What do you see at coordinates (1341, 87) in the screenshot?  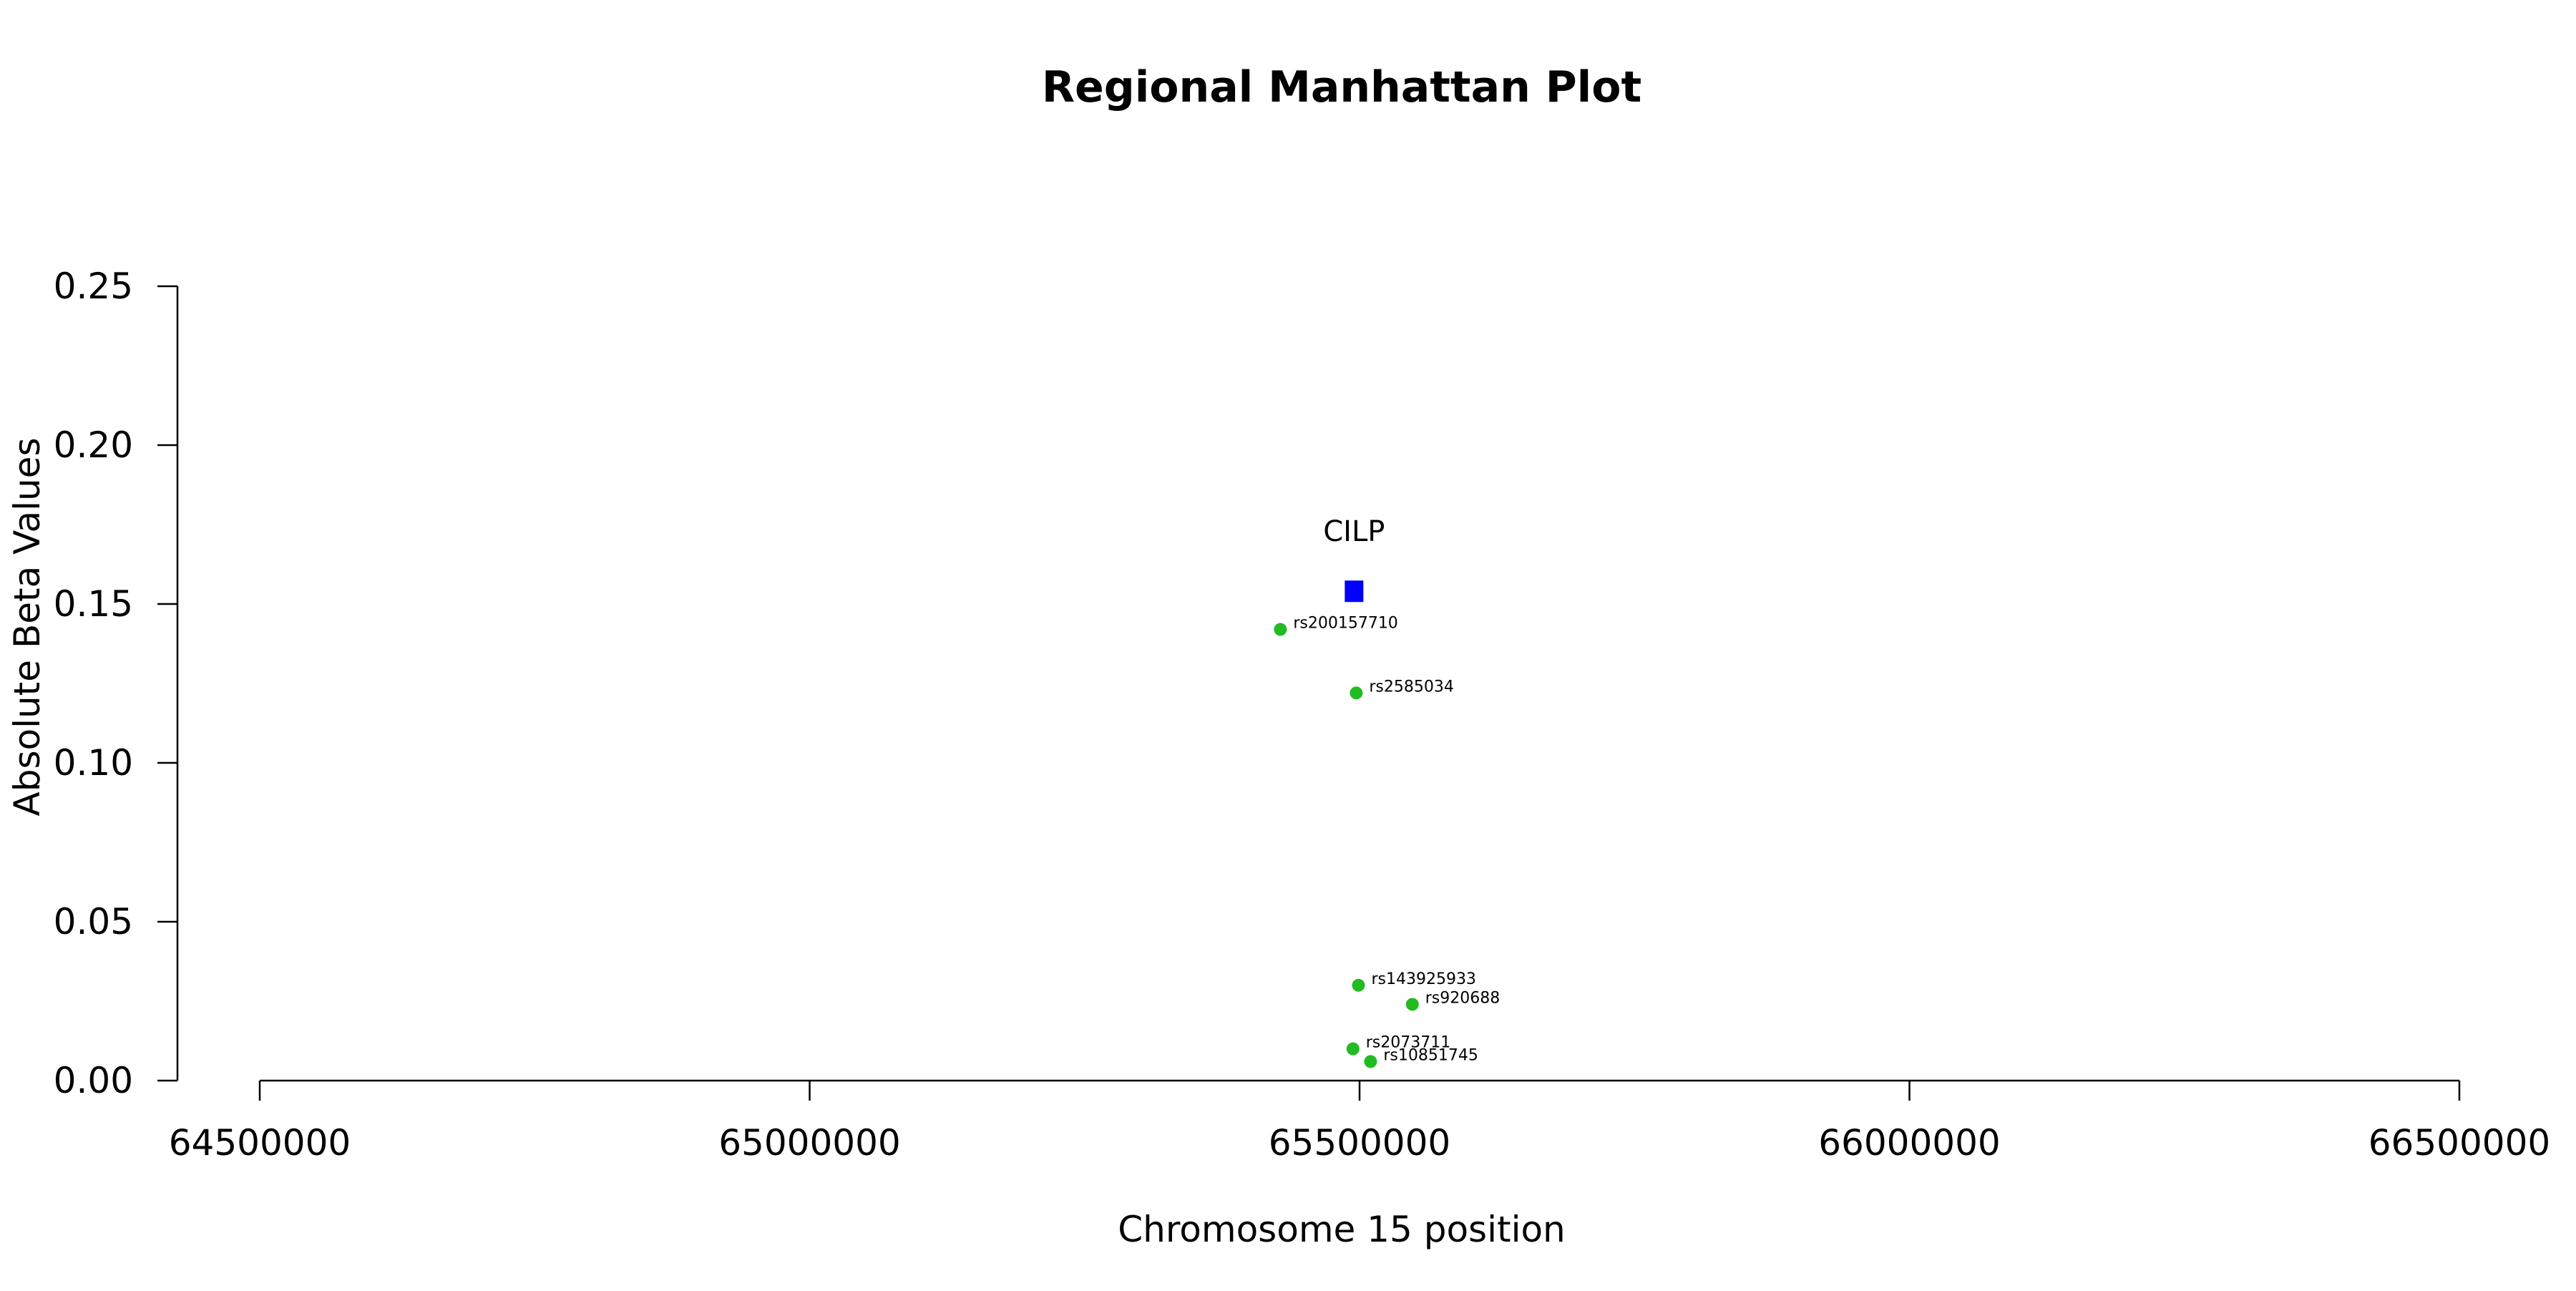 I see `chart-title: Regional Manhattan Plot` at bounding box center [1341, 87].